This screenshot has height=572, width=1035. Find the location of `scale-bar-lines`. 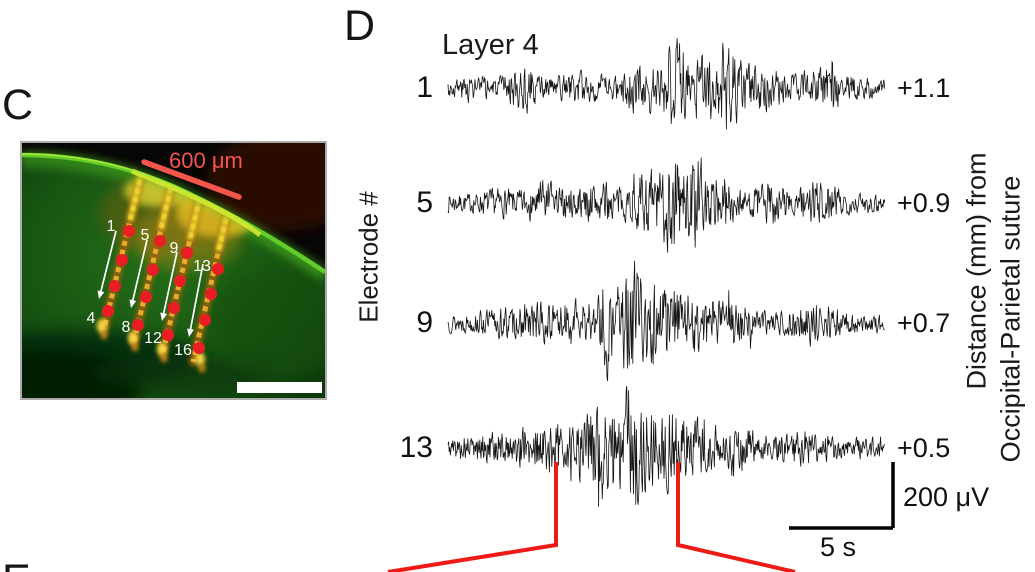

scale-bar-lines is located at coordinates (842, 496).